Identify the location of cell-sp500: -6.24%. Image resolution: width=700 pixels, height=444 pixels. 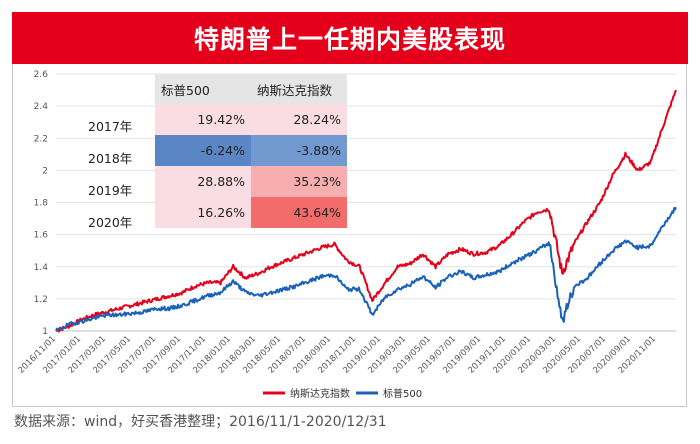
(203, 150).